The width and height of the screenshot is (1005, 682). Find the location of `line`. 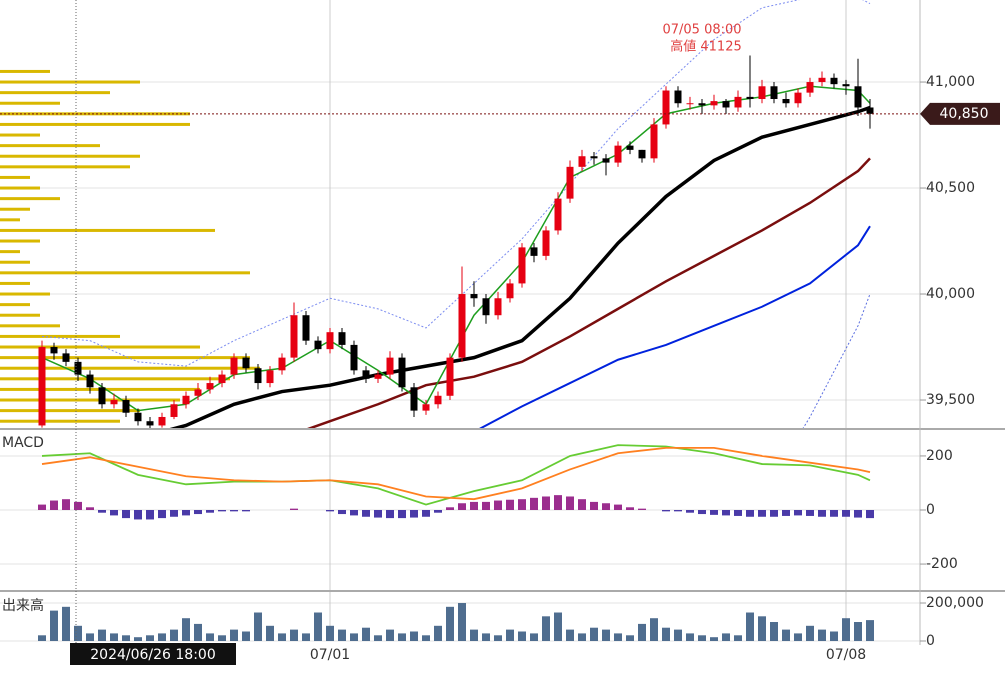

line is located at coordinates (675, 326).